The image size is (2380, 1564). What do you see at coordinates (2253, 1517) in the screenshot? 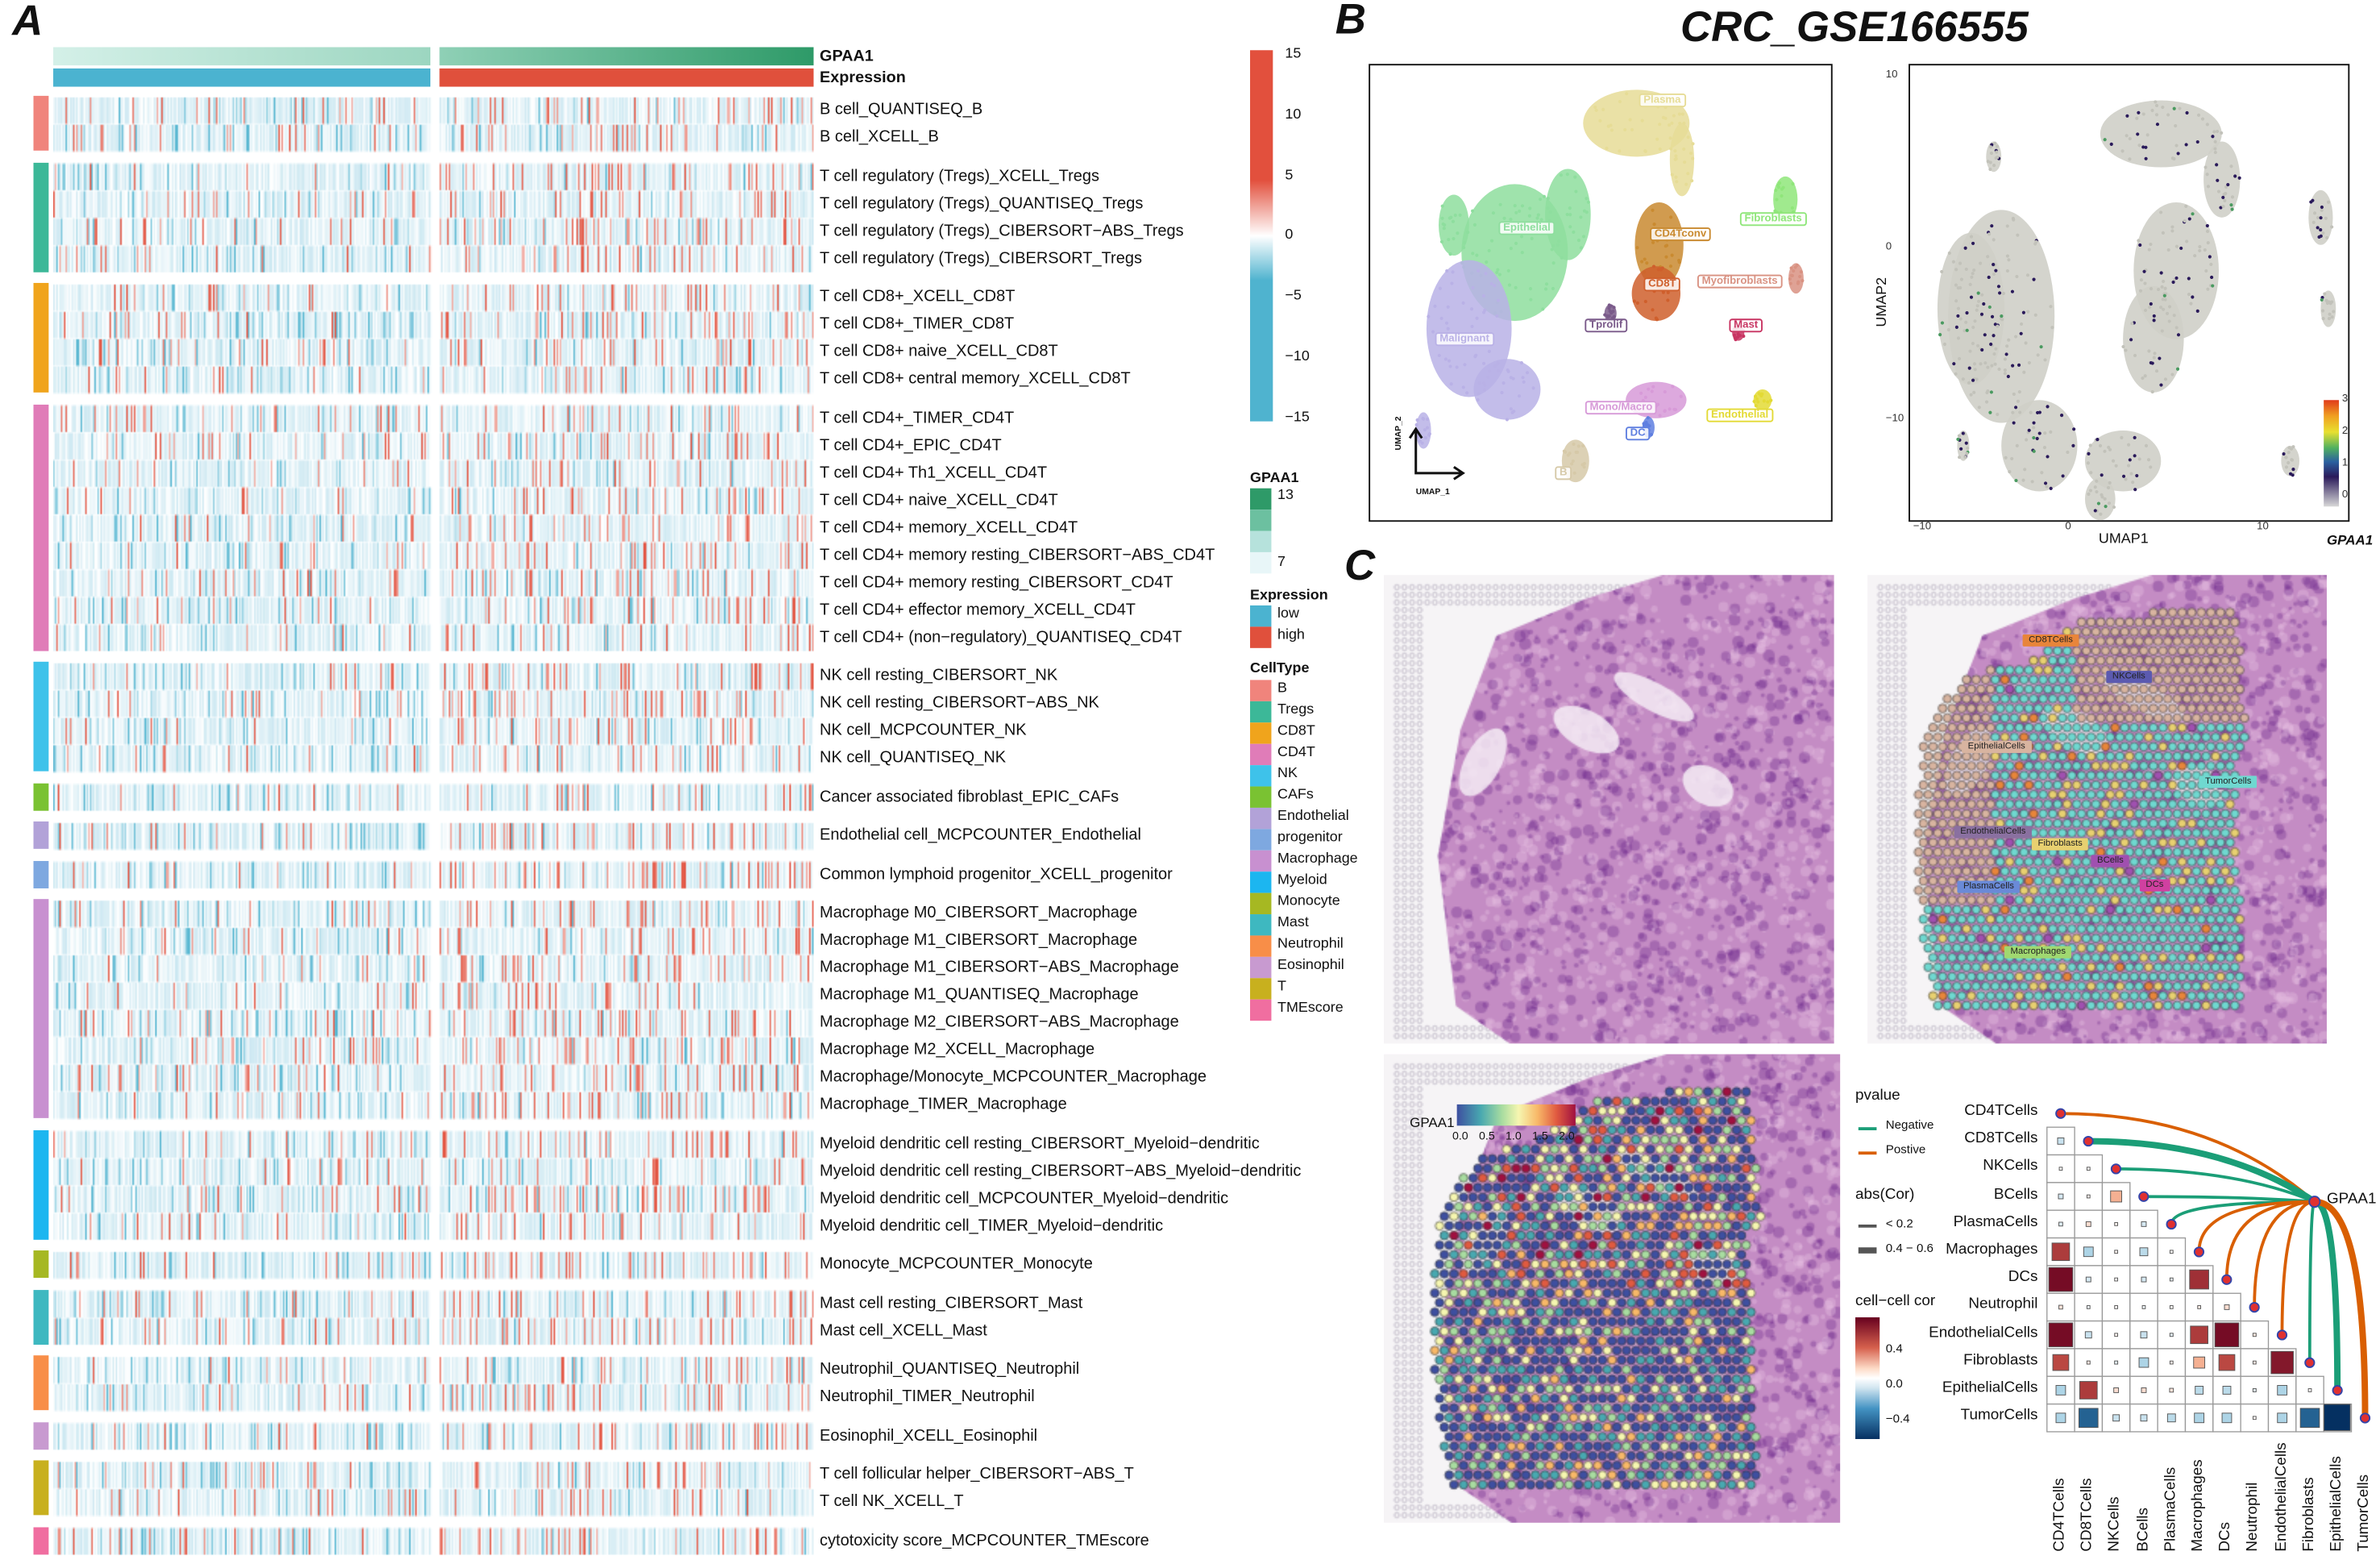
I see `correlation-col-label: Neutrophil` at bounding box center [2253, 1517].